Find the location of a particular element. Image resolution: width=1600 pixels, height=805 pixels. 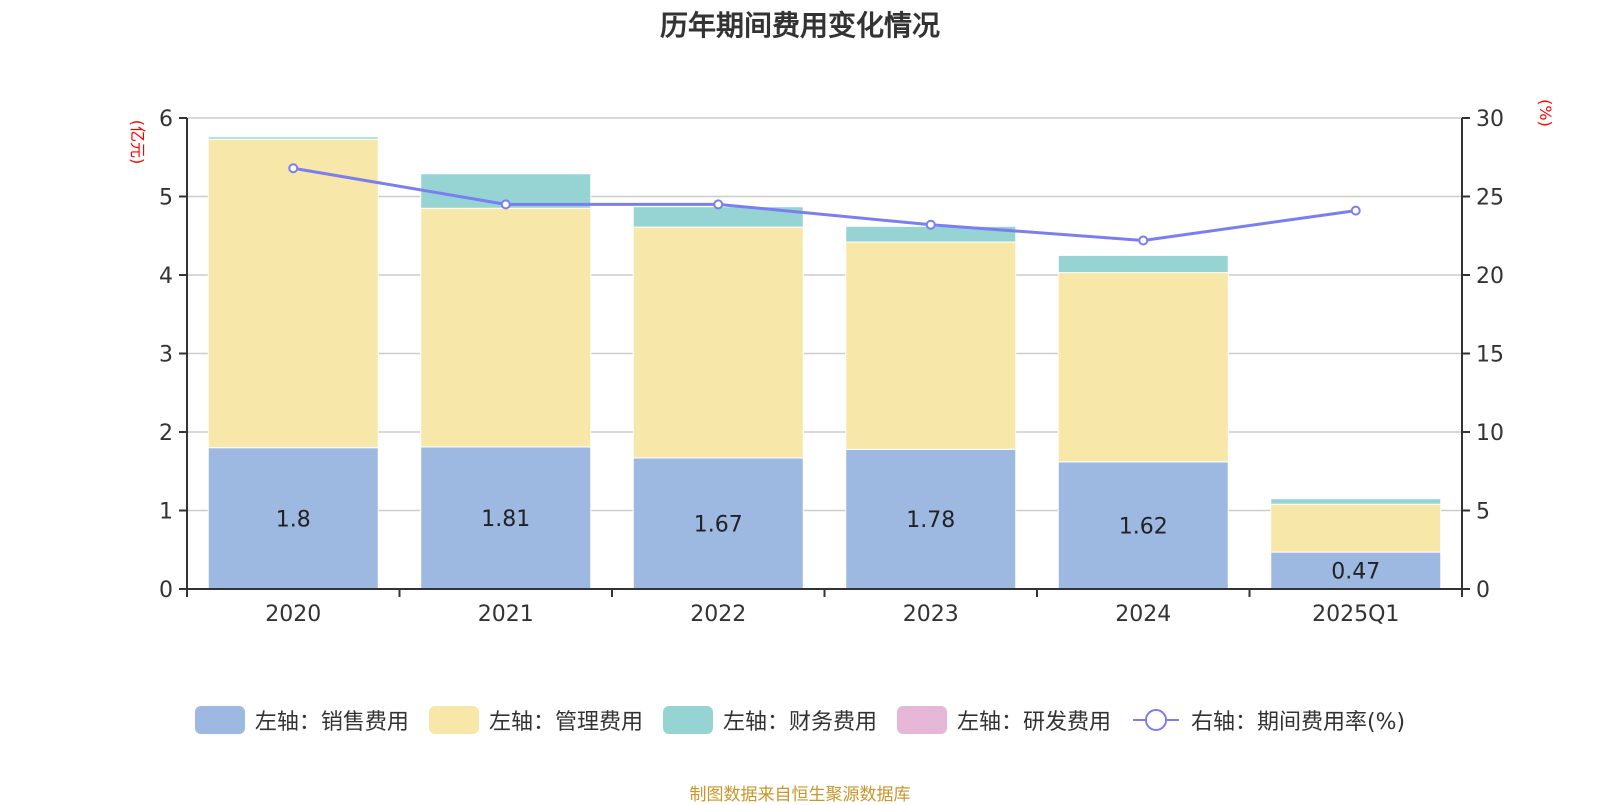

x-tick-label: 2023 is located at coordinates (931, 614).